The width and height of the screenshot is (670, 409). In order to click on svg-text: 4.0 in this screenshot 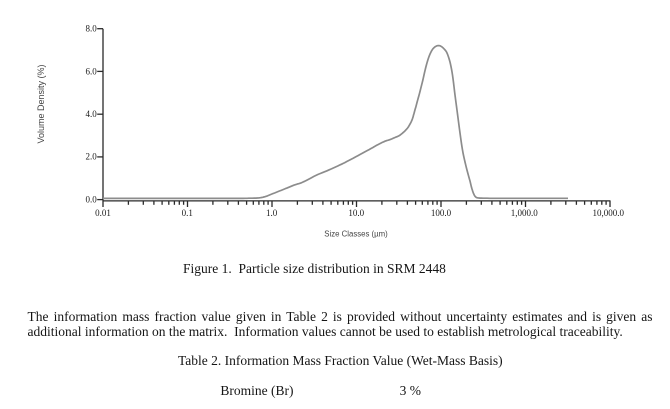, I will do `click(92, 114)`.